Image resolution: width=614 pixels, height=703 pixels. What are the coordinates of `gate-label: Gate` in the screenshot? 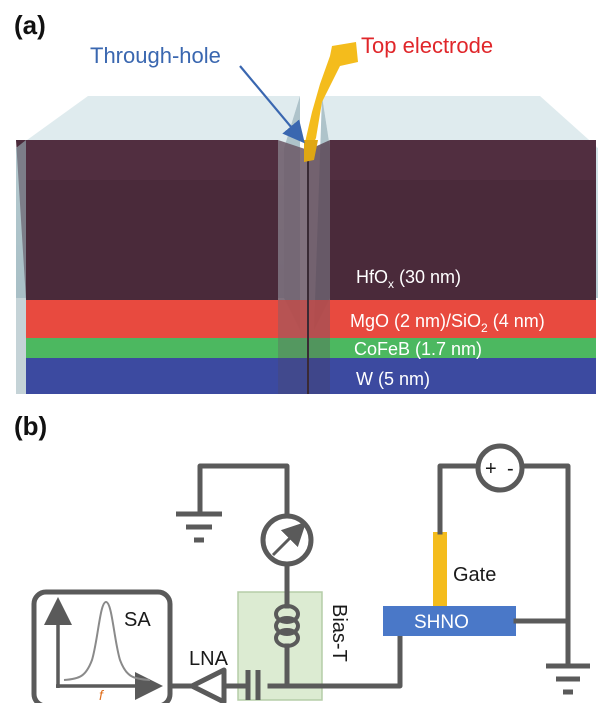 It's located at (474, 575).